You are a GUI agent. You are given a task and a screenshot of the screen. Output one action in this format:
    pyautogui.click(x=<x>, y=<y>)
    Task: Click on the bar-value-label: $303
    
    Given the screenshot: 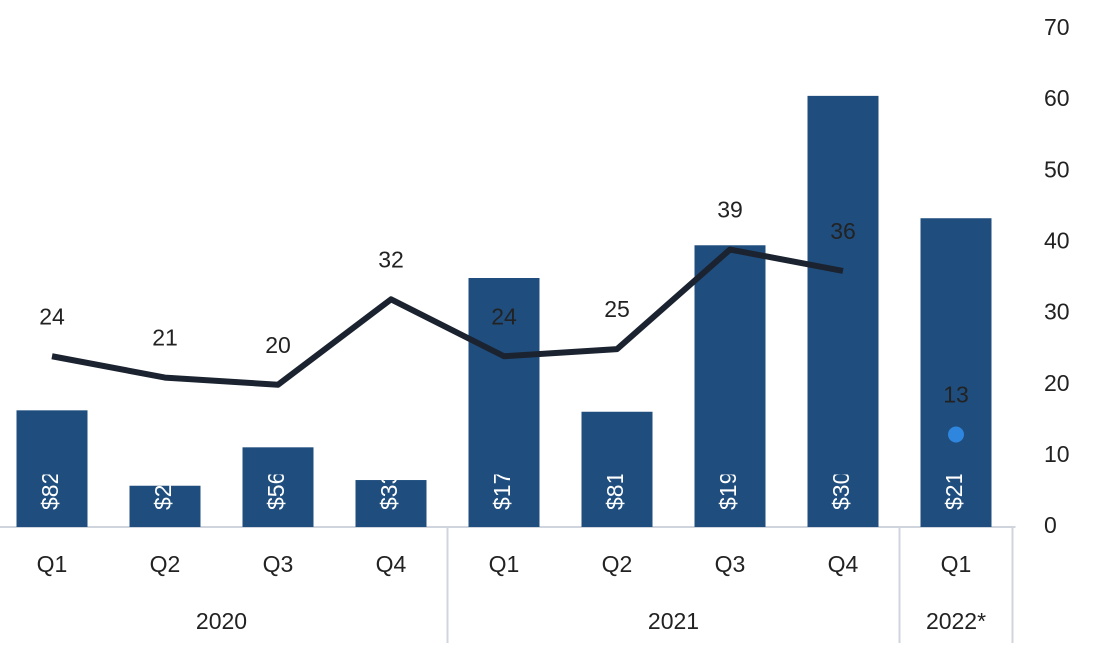 What is the action you would take?
    pyautogui.click(x=841, y=484)
    